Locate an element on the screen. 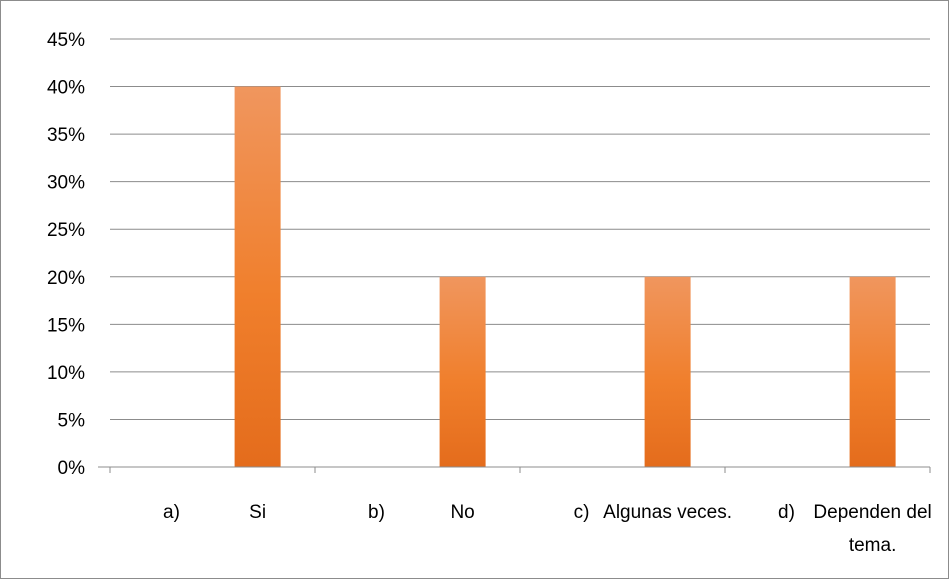  y-tick-label: 40% is located at coordinates (66, 88).